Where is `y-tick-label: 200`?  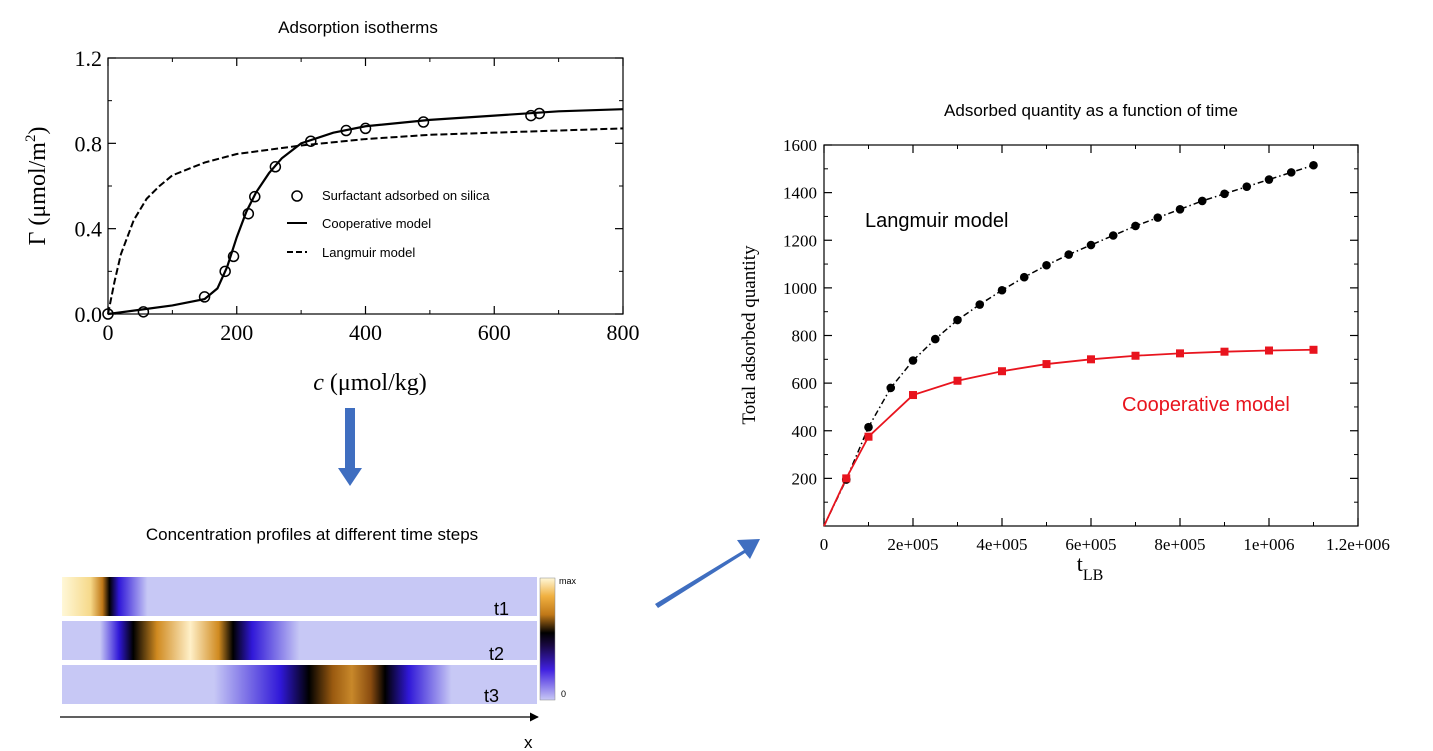 y-tick-label: 200 is located at coordinates (805, 478).